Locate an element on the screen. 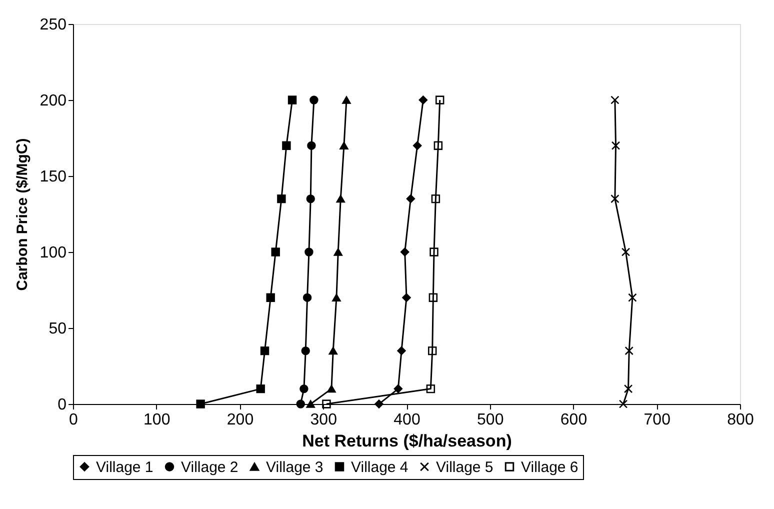  x-axis-title: Net Returns ($/ha/season) is located at coordinates (407, 441).